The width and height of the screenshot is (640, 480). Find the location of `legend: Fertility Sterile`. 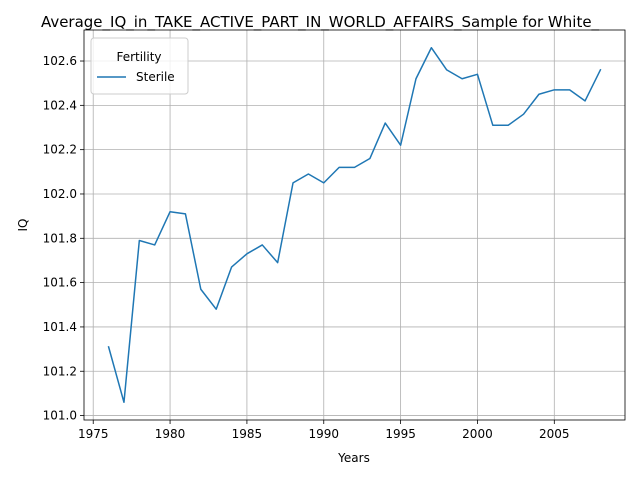

legend: Fertility Sterile is located at coordinates (139, 66).